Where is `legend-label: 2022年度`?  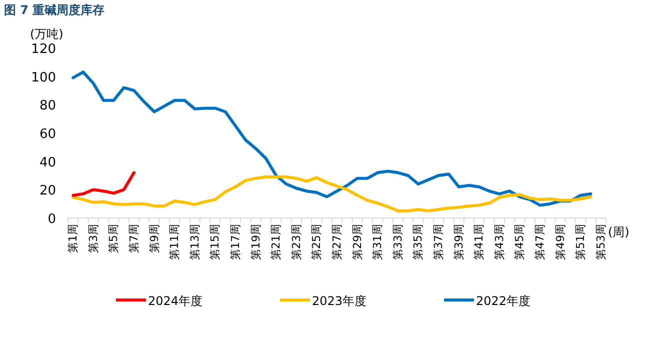
legend-label: 2022年度 is located at coordinates (503, 301).